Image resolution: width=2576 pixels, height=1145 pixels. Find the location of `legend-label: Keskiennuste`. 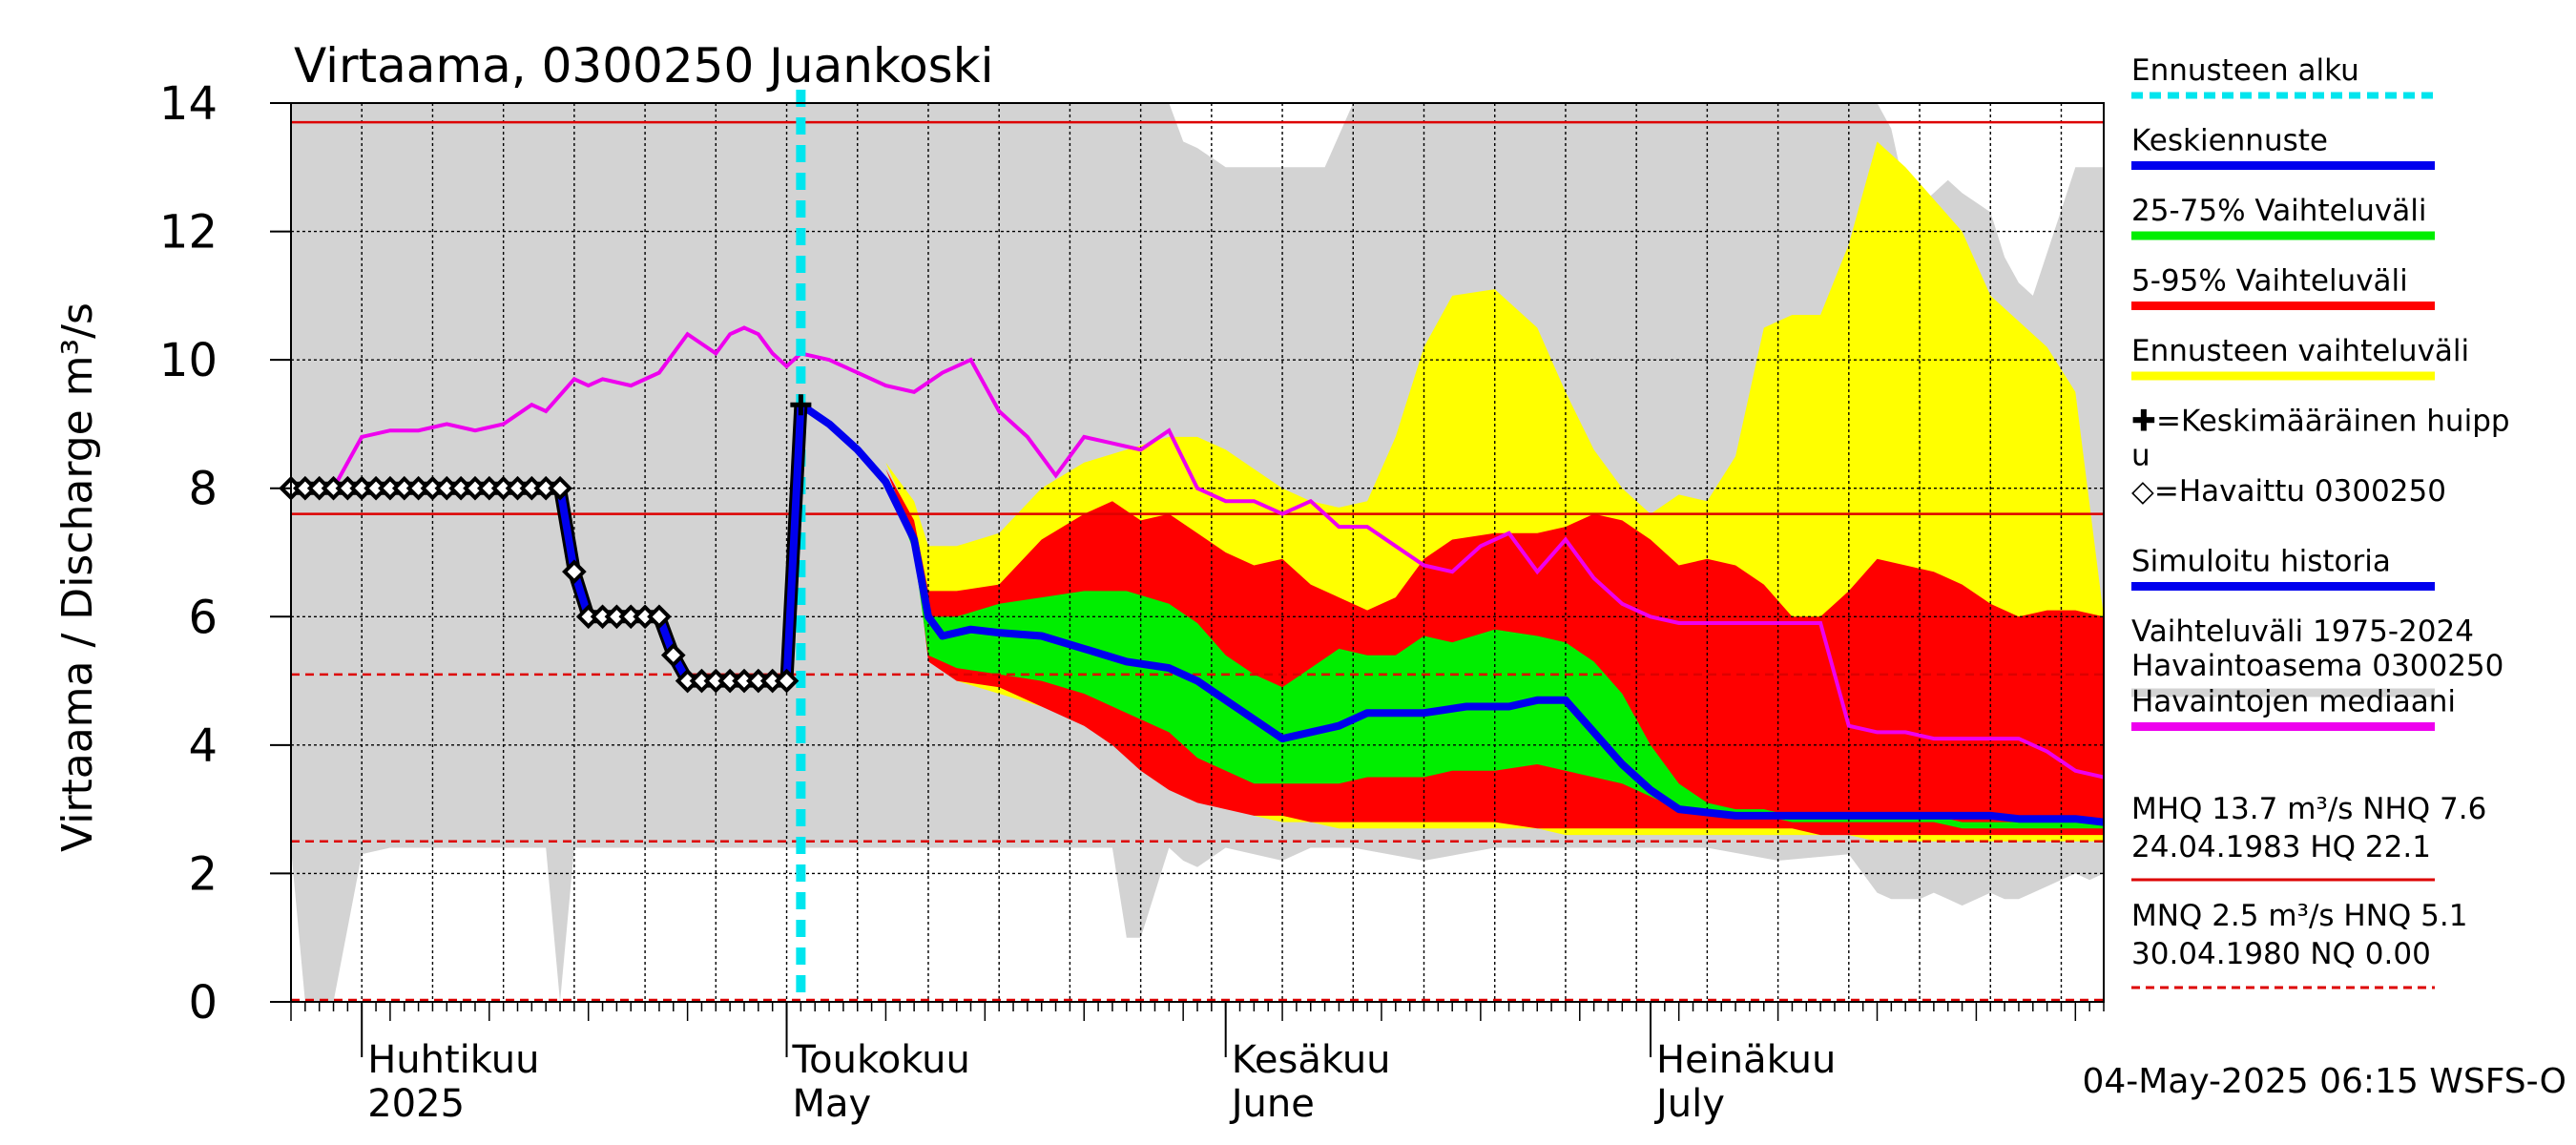

legend-label: Keskiennuste is located at coordinates (2229, 141).